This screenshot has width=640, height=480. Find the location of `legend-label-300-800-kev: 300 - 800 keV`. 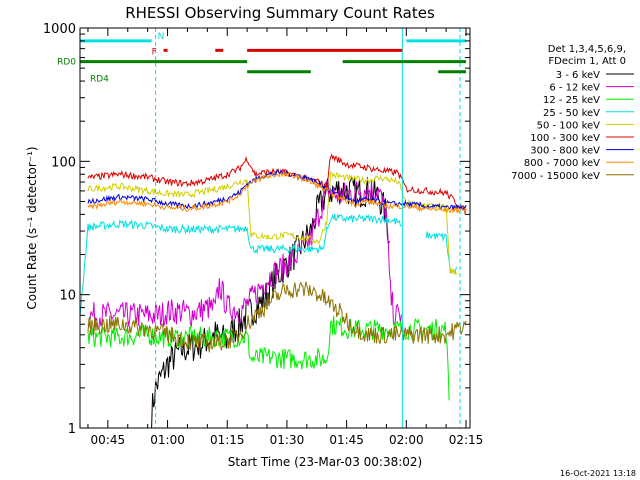

legend-label-300-800-kev: 300 - 800 keV is located at coordinates (565, 151).